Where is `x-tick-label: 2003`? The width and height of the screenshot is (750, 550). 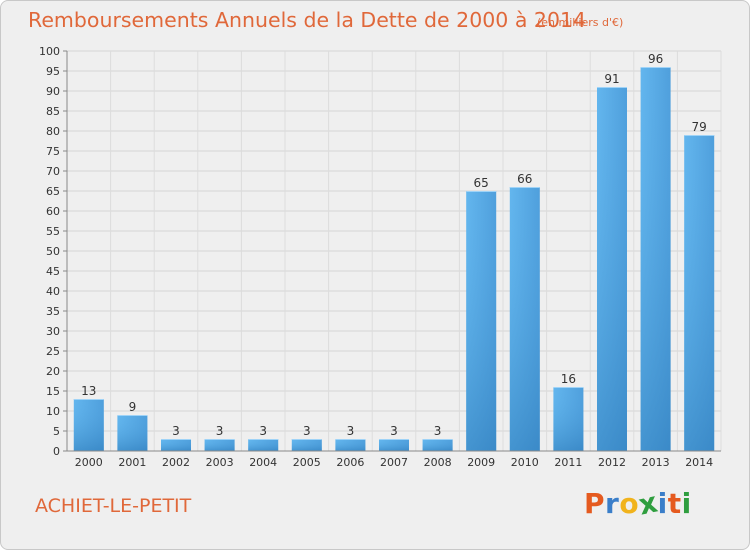
x-tick-label: 2003 is located at coordinates (220, 462).